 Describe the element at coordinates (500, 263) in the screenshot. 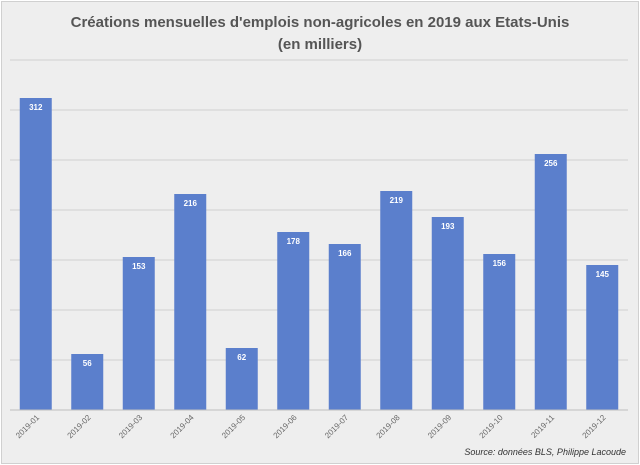

I see `data-label-2019-10: 156` at that location.